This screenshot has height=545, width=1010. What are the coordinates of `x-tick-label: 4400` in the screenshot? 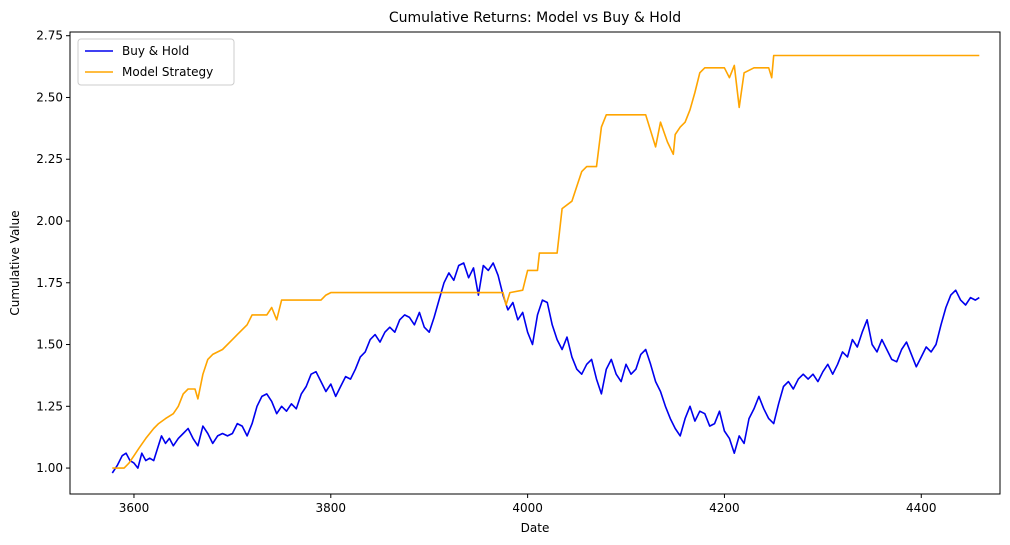 It's located at (921, 508).